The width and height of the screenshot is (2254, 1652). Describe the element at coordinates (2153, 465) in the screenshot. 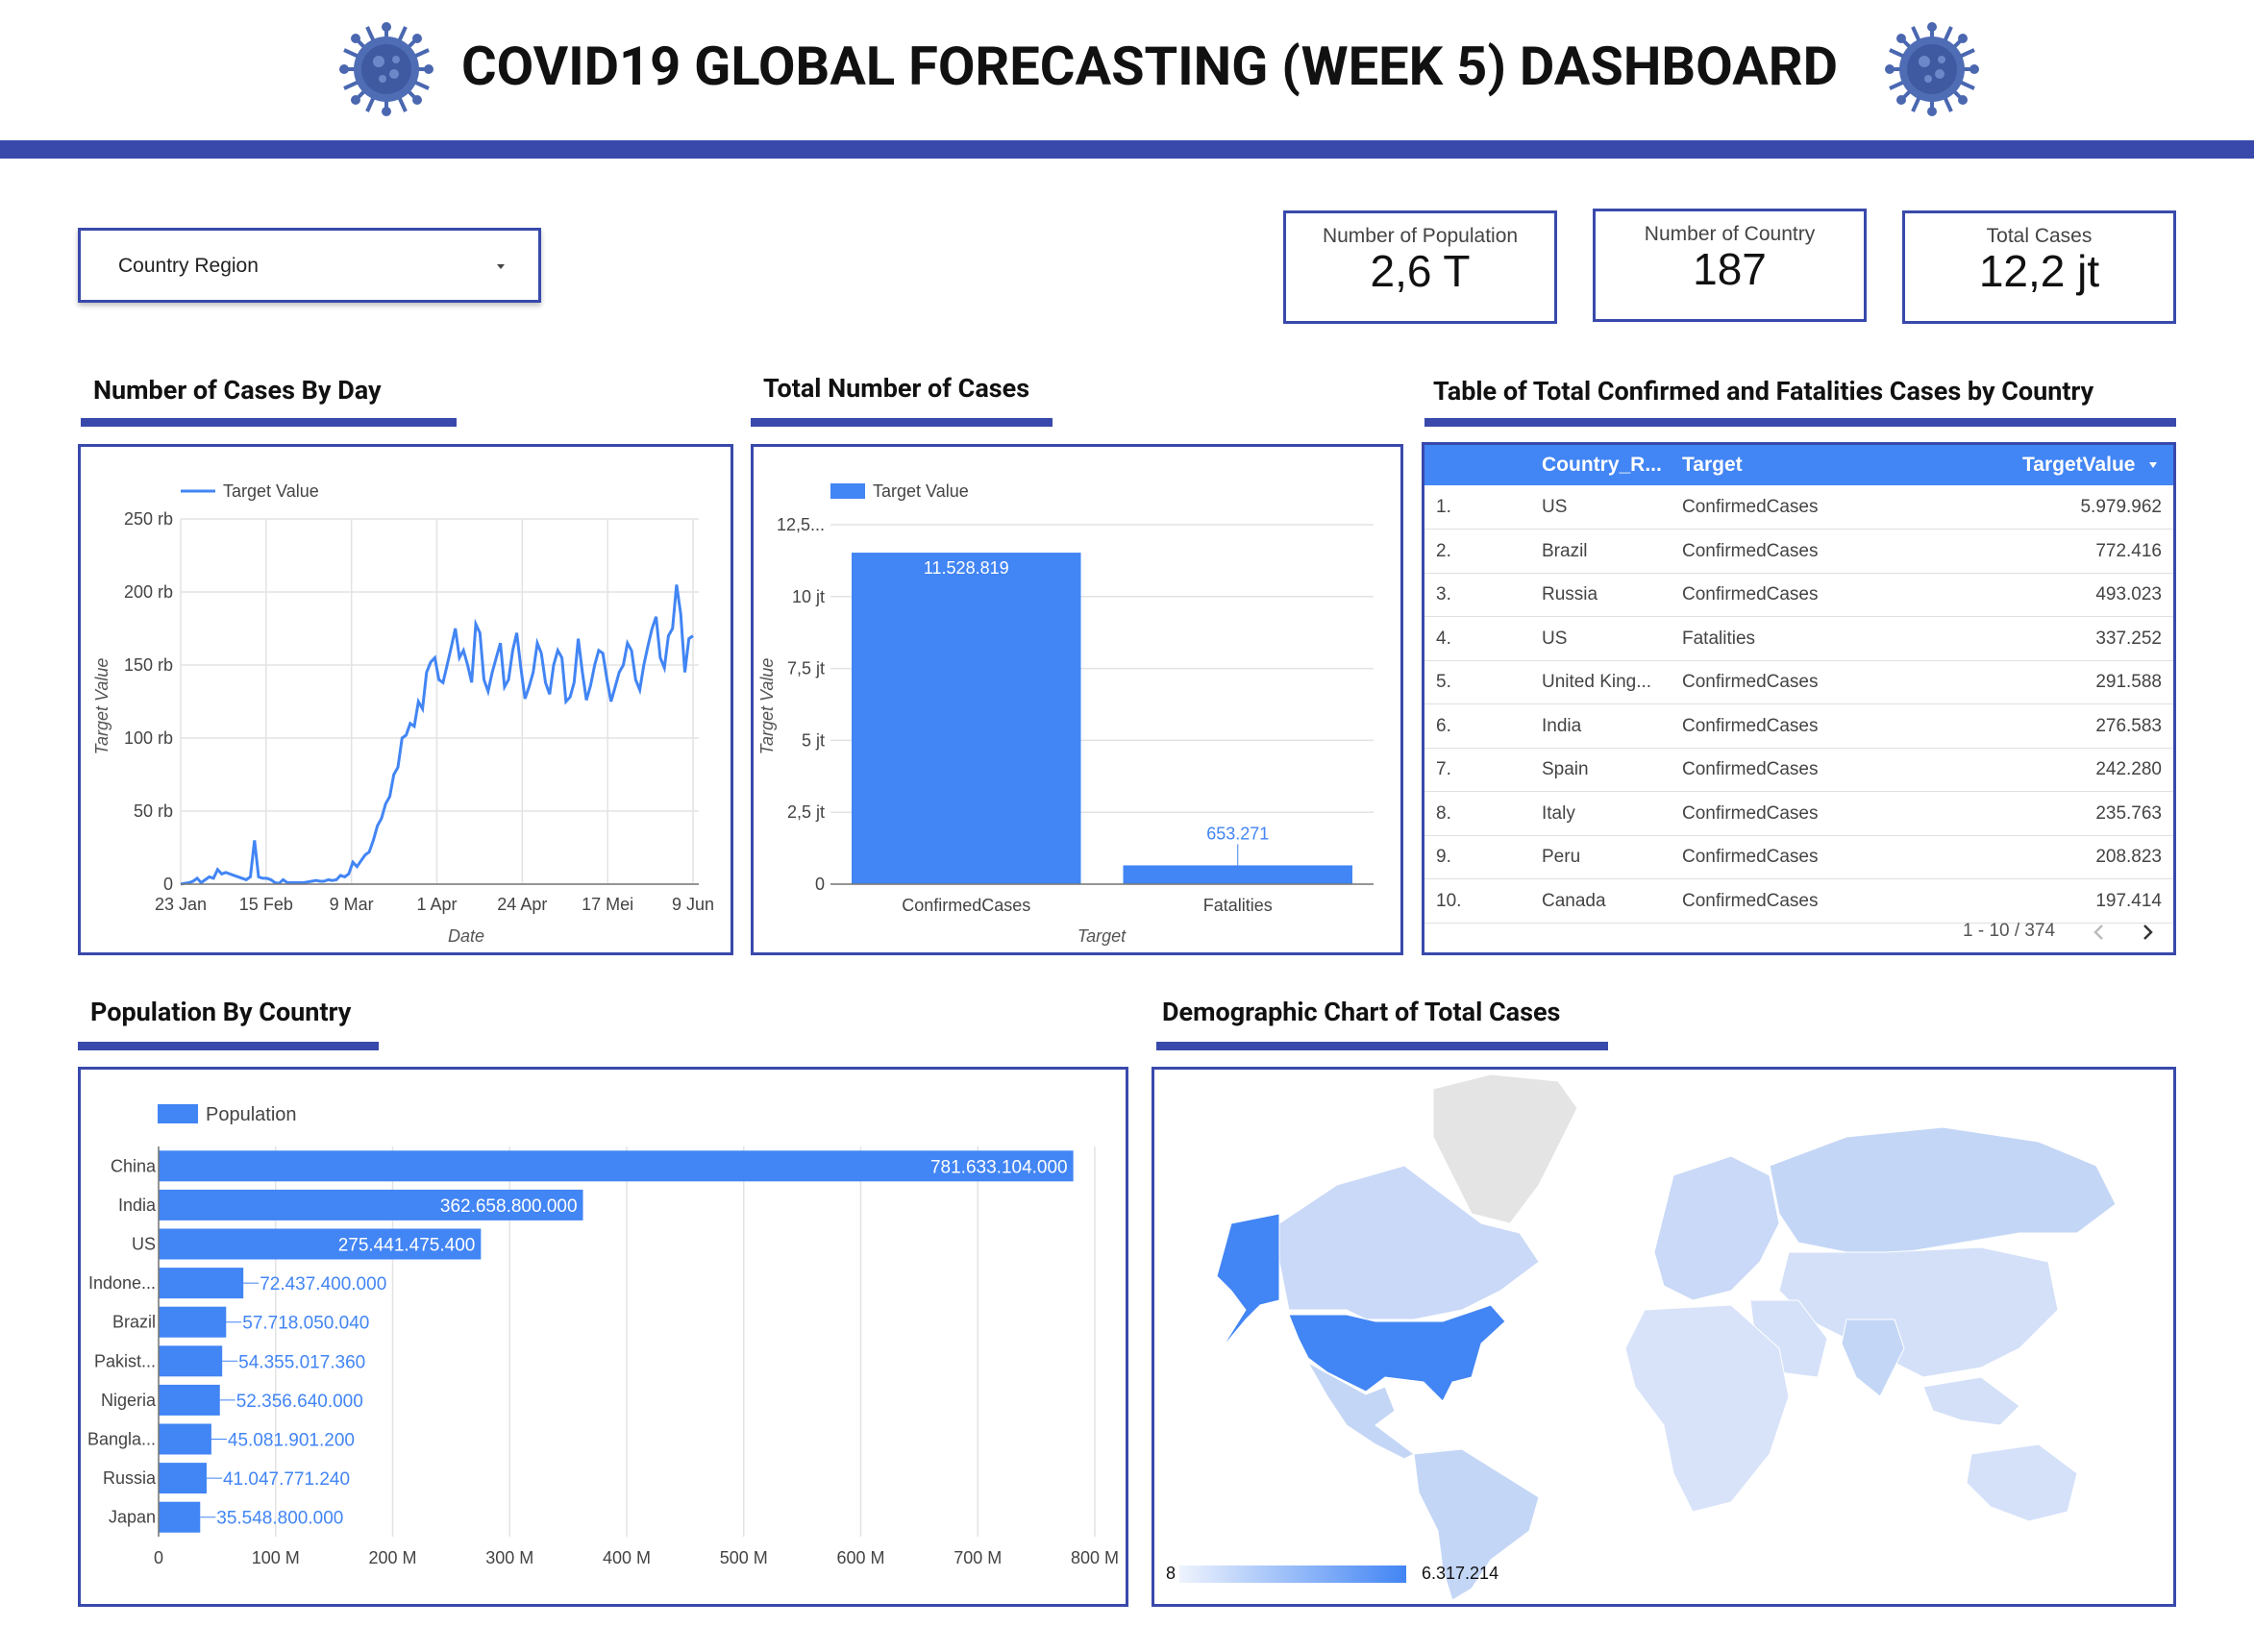

I see `sort-desc-icon` at that location.